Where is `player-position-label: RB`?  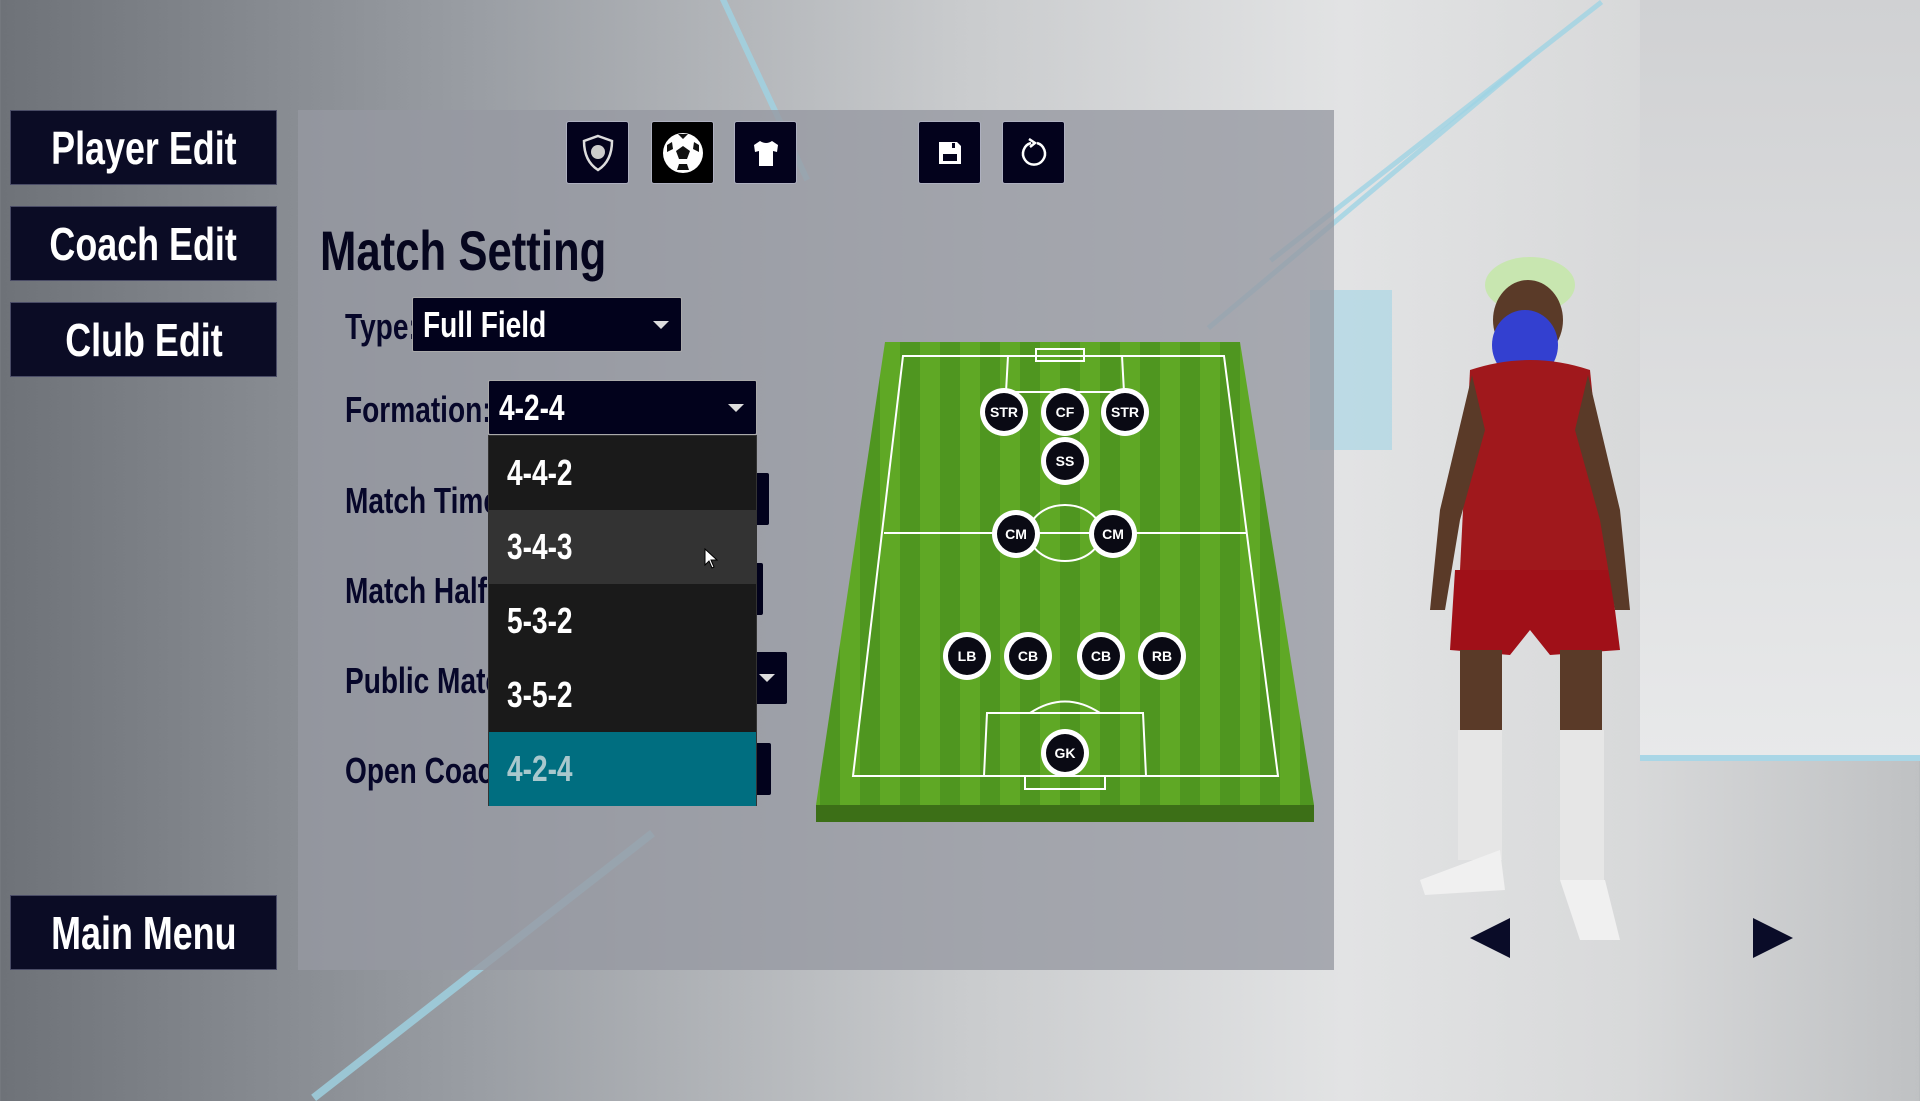
player-position-label: RB is located at coordinates (1162, 656).